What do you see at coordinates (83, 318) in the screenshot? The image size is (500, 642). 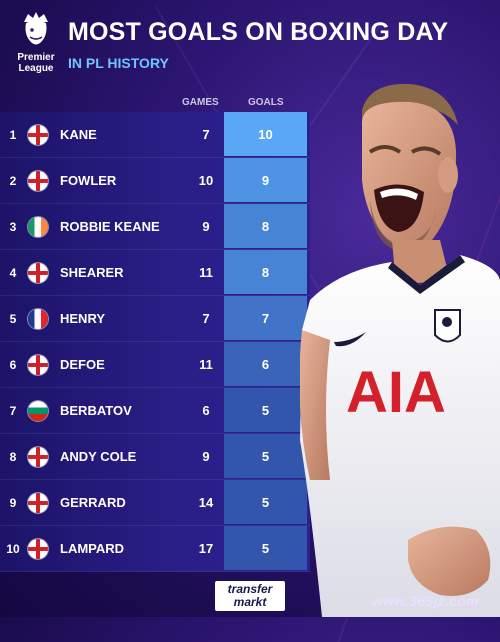 I see `player-name: HENRY` at bounding box center [83, 318].